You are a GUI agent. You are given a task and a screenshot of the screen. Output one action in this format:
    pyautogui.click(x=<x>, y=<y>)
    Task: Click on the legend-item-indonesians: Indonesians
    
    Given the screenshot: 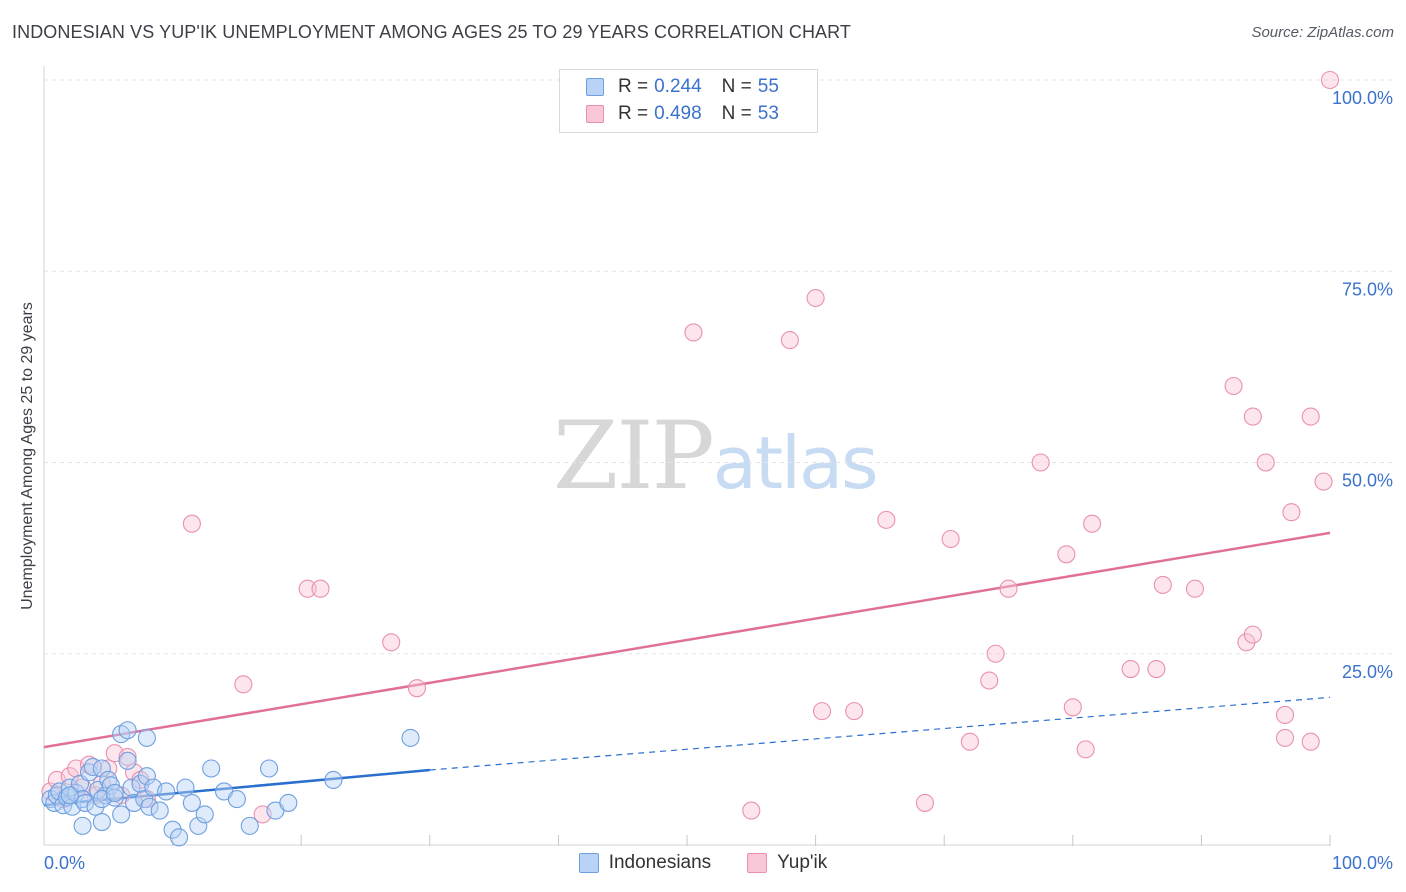 What is the action you would take?
    pyautogui.click(x=645, y=863)
    